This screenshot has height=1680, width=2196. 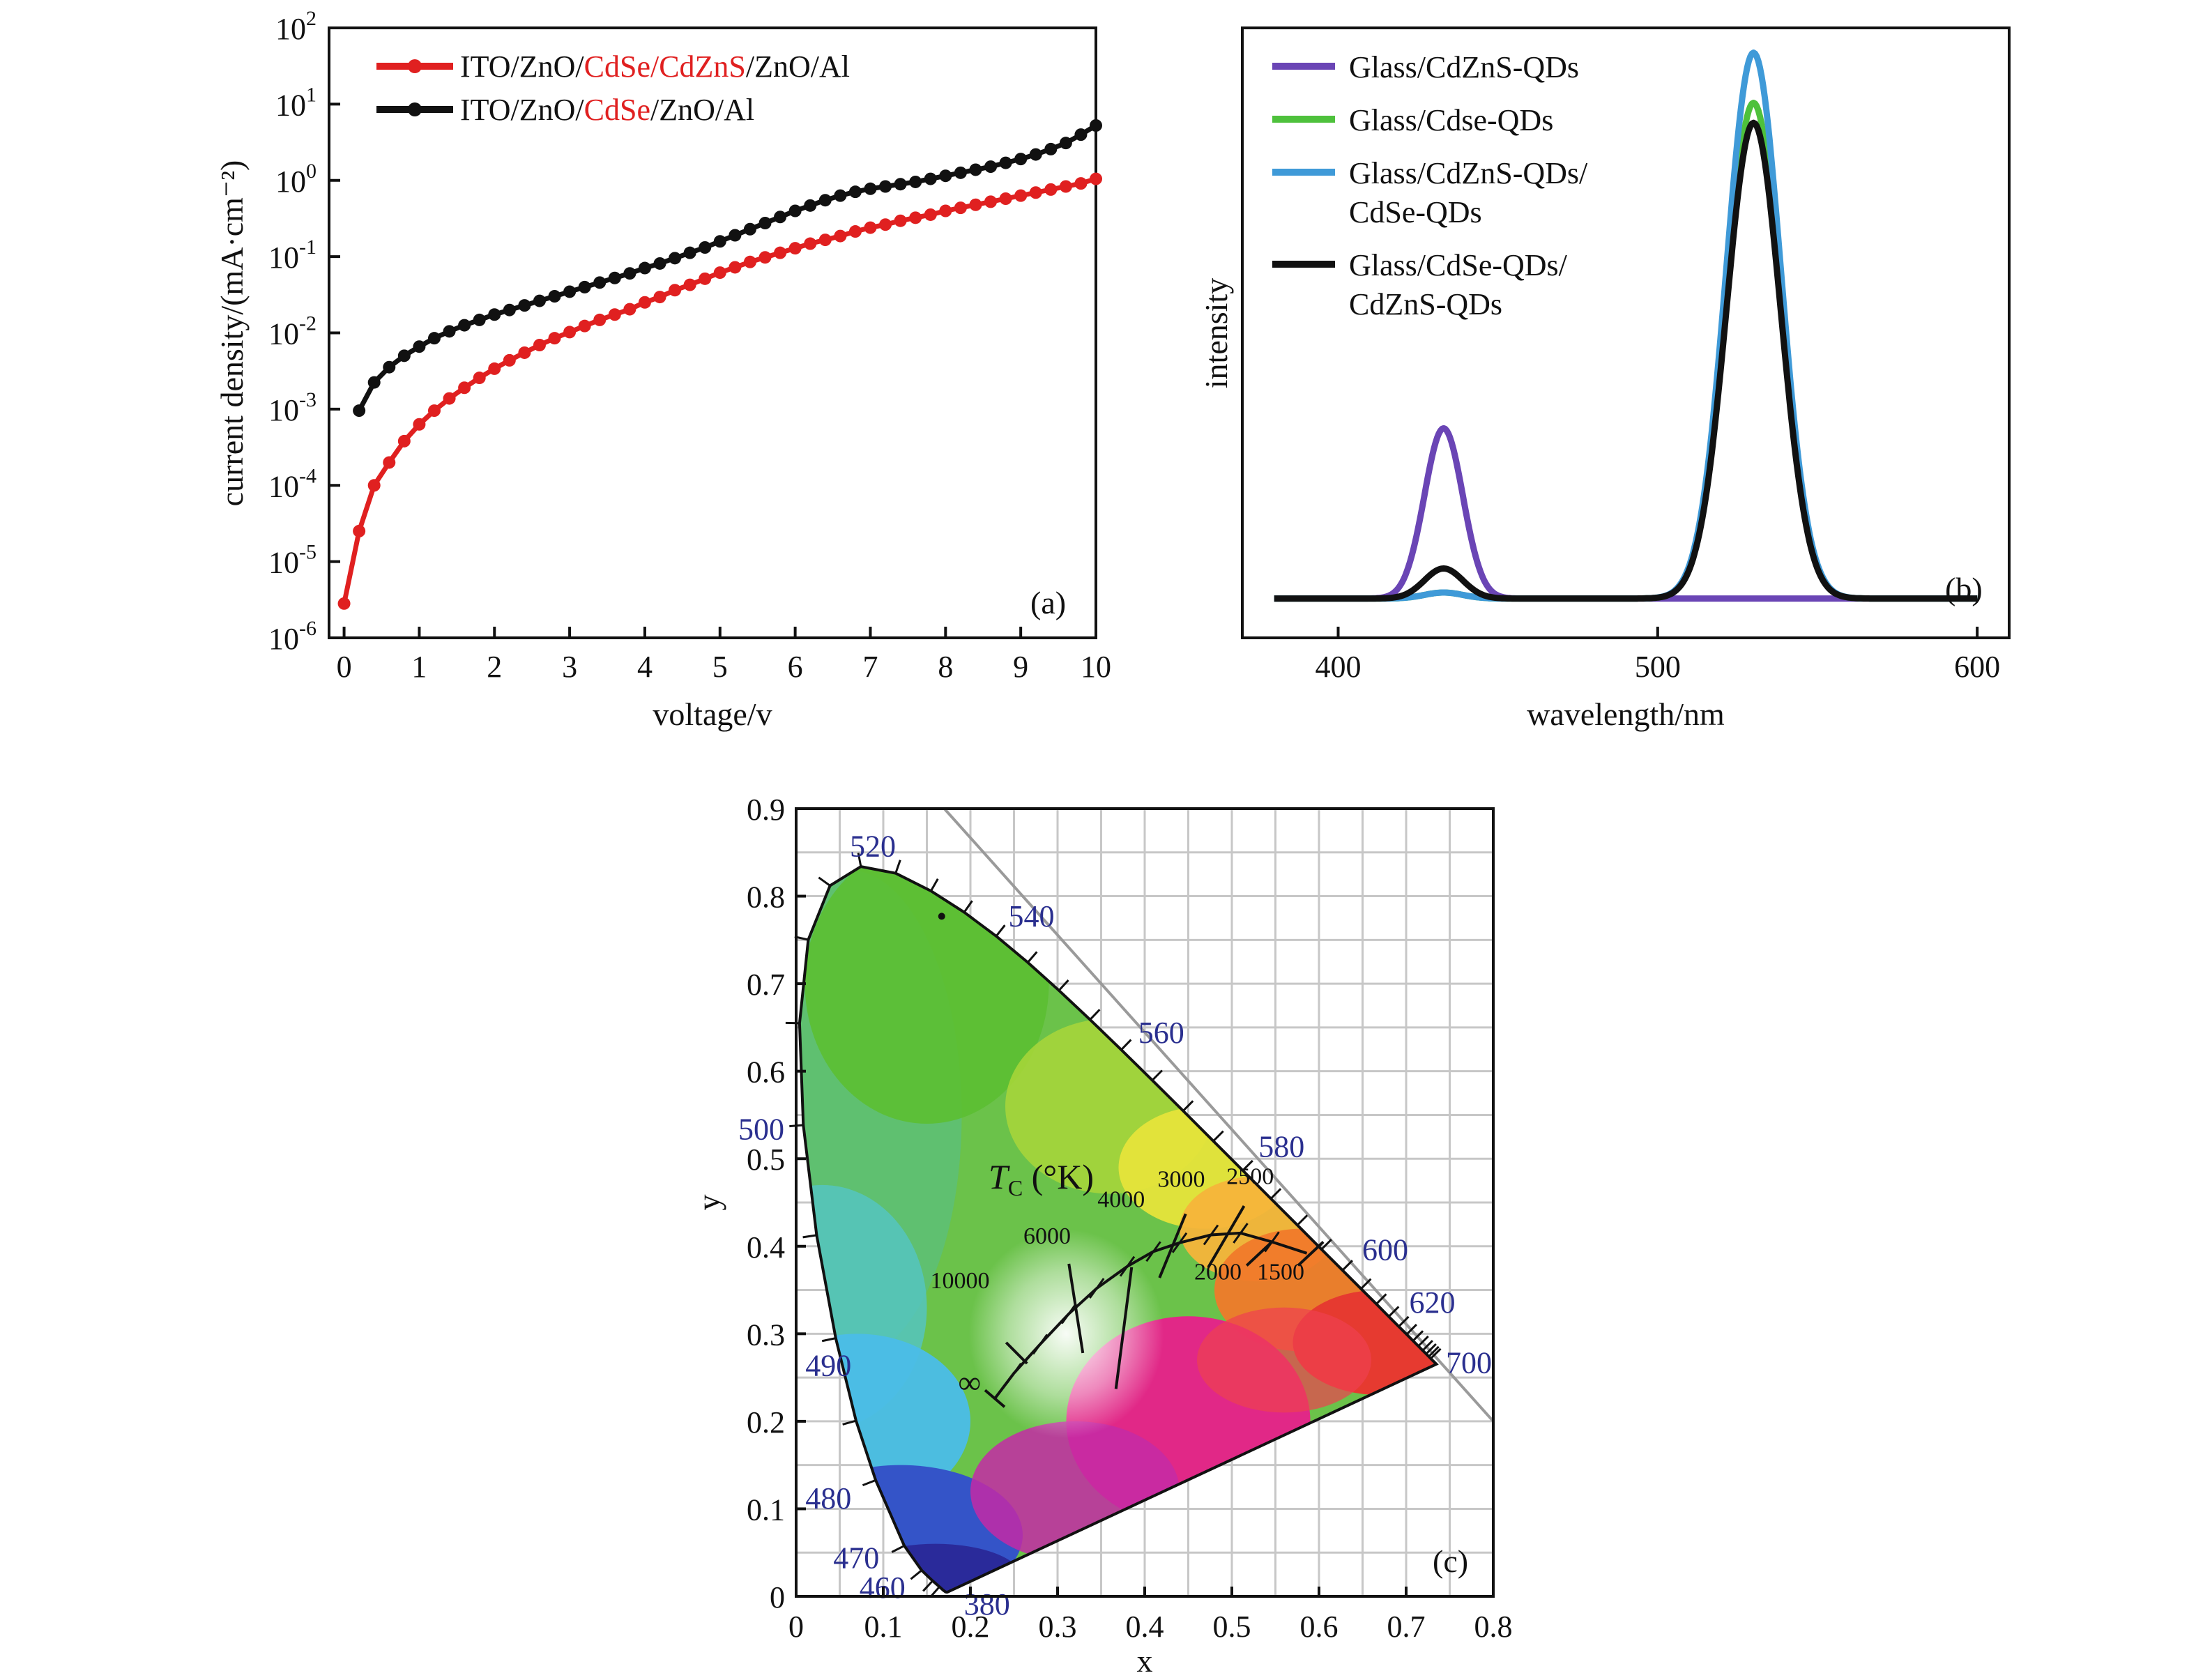 I want to click on y-tick-label-0.8: 0.8, so click(x=766, y=897).